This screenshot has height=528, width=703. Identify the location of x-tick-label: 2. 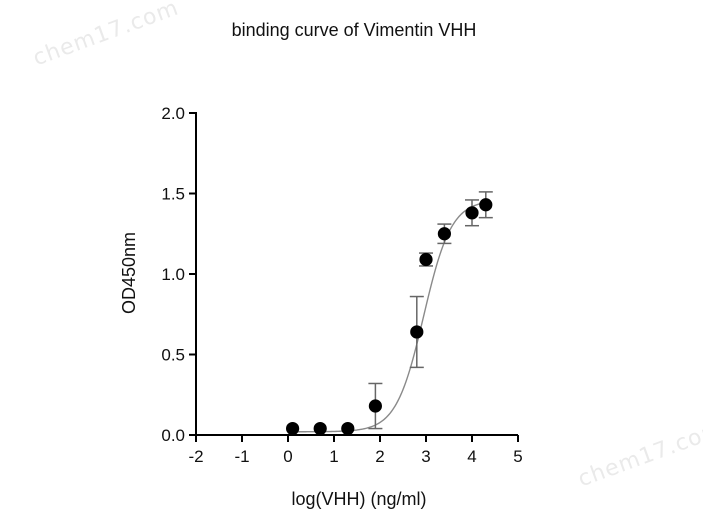
(379, 456).